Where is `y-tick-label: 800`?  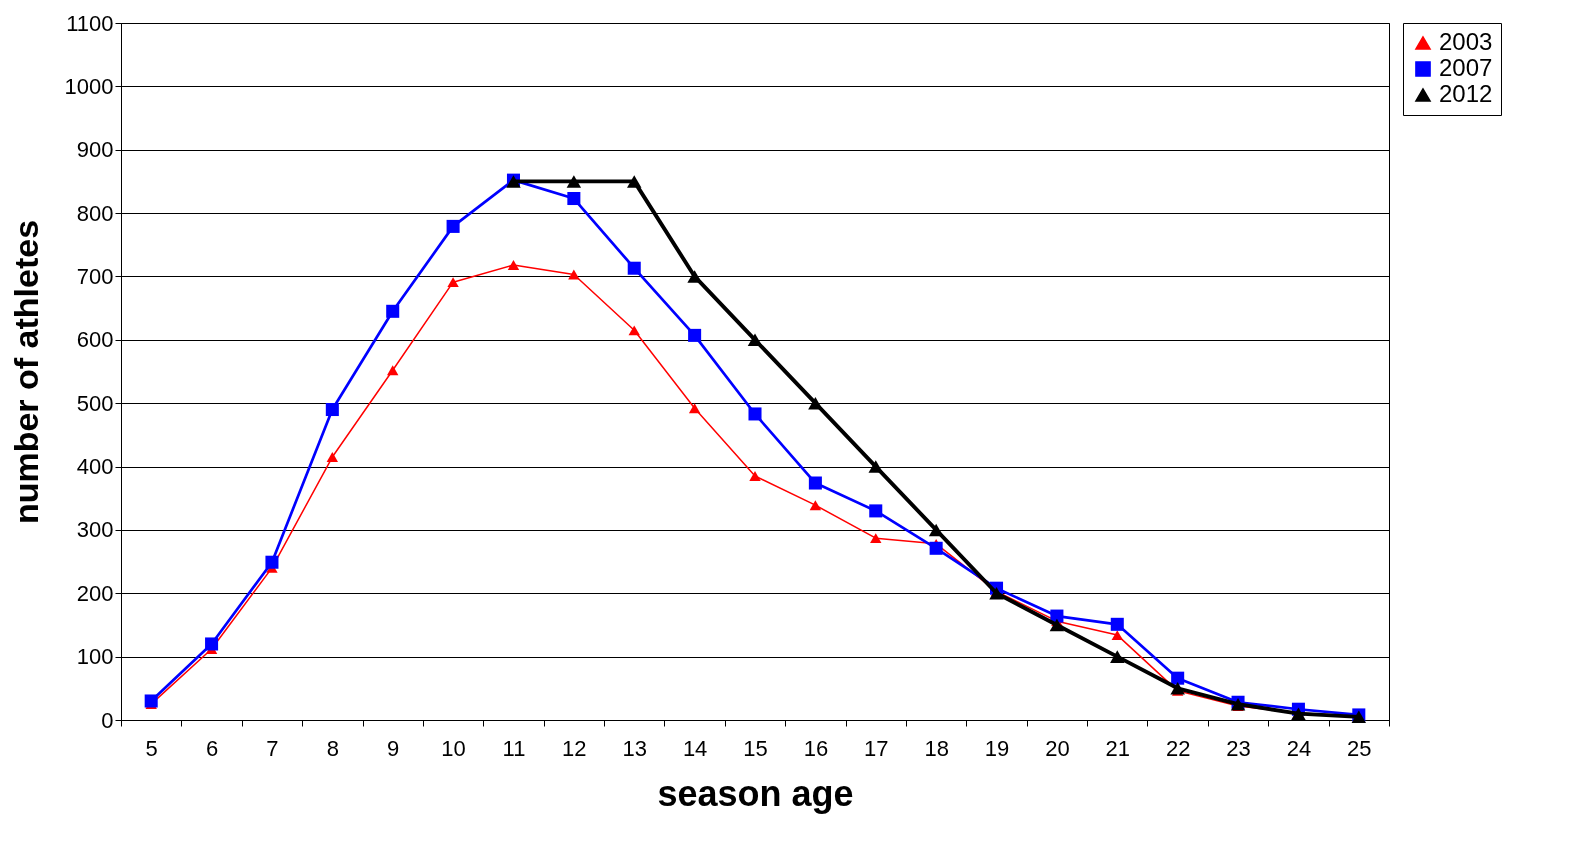
y-tick-label: 800 is located at coordinates (95, 213).